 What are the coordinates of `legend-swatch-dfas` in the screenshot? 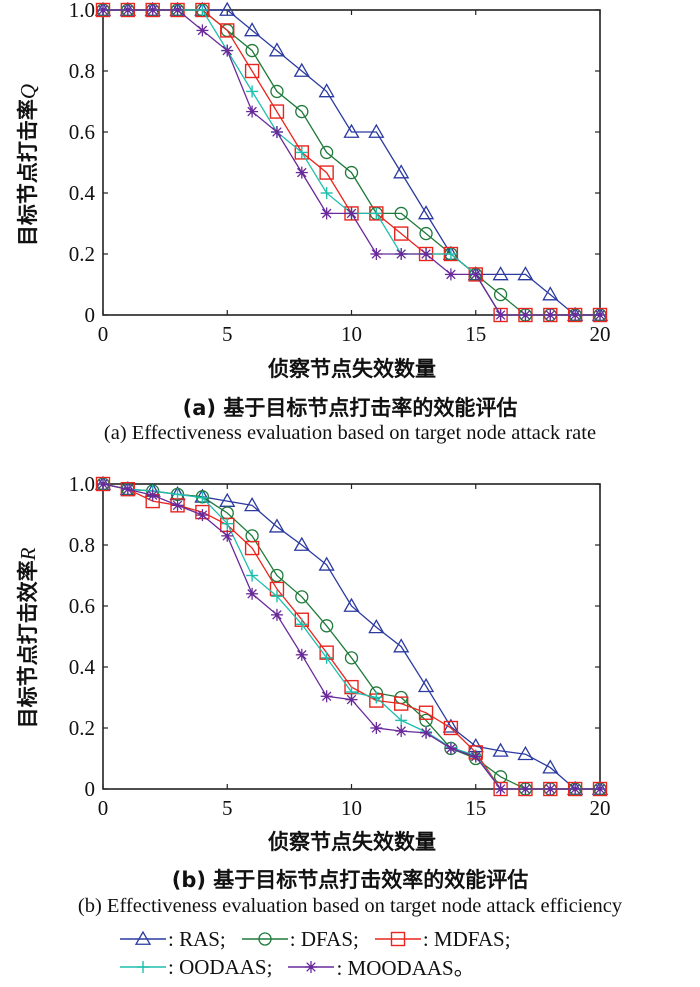 It's located at (264, 939).